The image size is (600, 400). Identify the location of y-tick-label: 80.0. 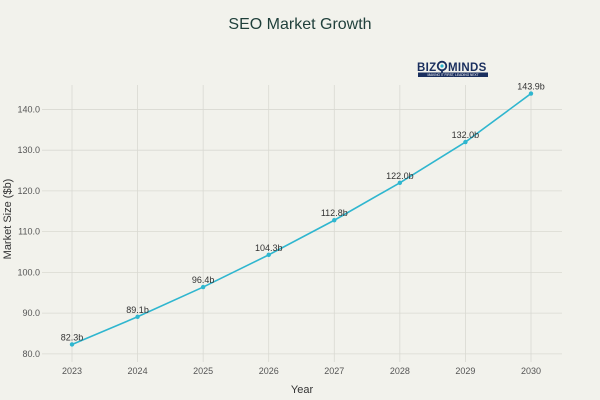
(31, 354).